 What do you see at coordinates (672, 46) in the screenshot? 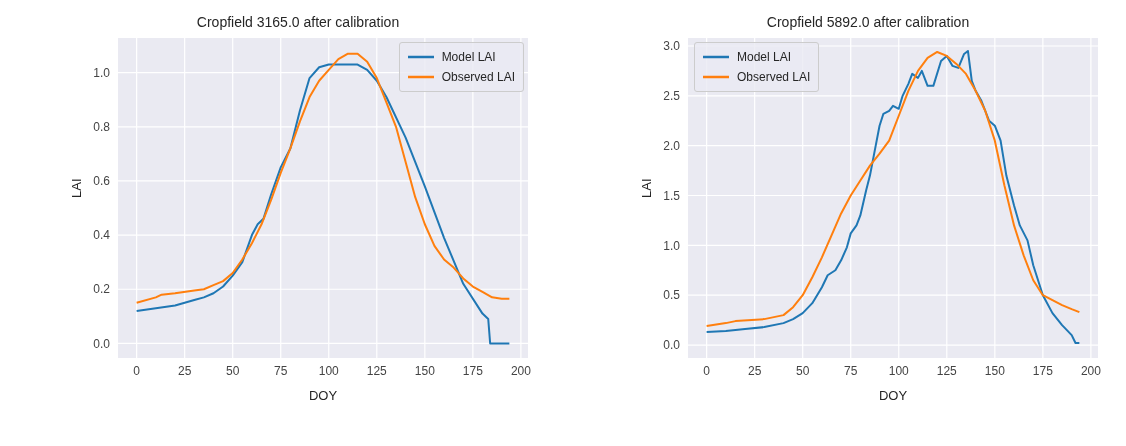
I see `y-tick-label: 3.0` at bounding box center [672, 46].